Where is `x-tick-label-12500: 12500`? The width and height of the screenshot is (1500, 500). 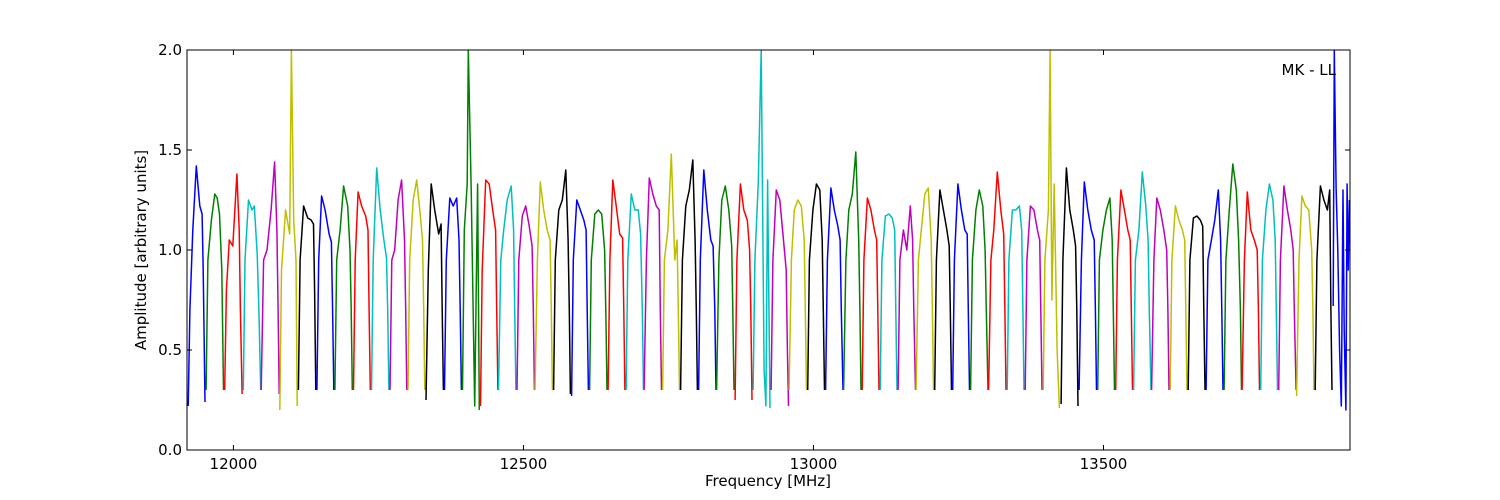
x-tick-label-12500: 12500 is located at coordinates (524, 464).